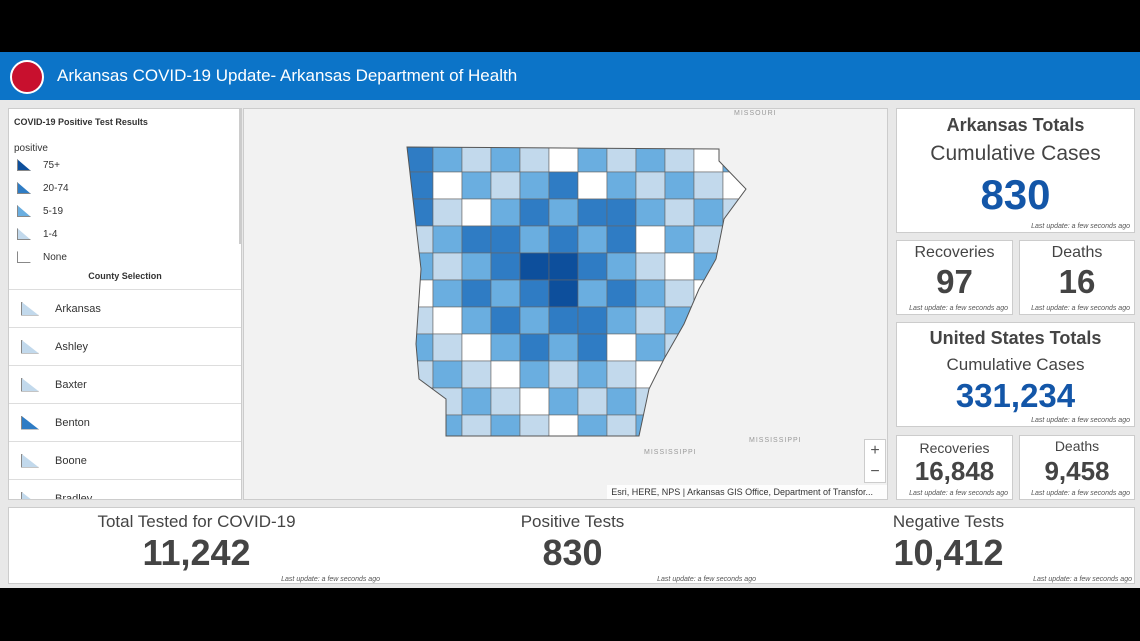 This screenshot has width=1140, height=641. I want to click on zoom-in: +, so click(875, 450).